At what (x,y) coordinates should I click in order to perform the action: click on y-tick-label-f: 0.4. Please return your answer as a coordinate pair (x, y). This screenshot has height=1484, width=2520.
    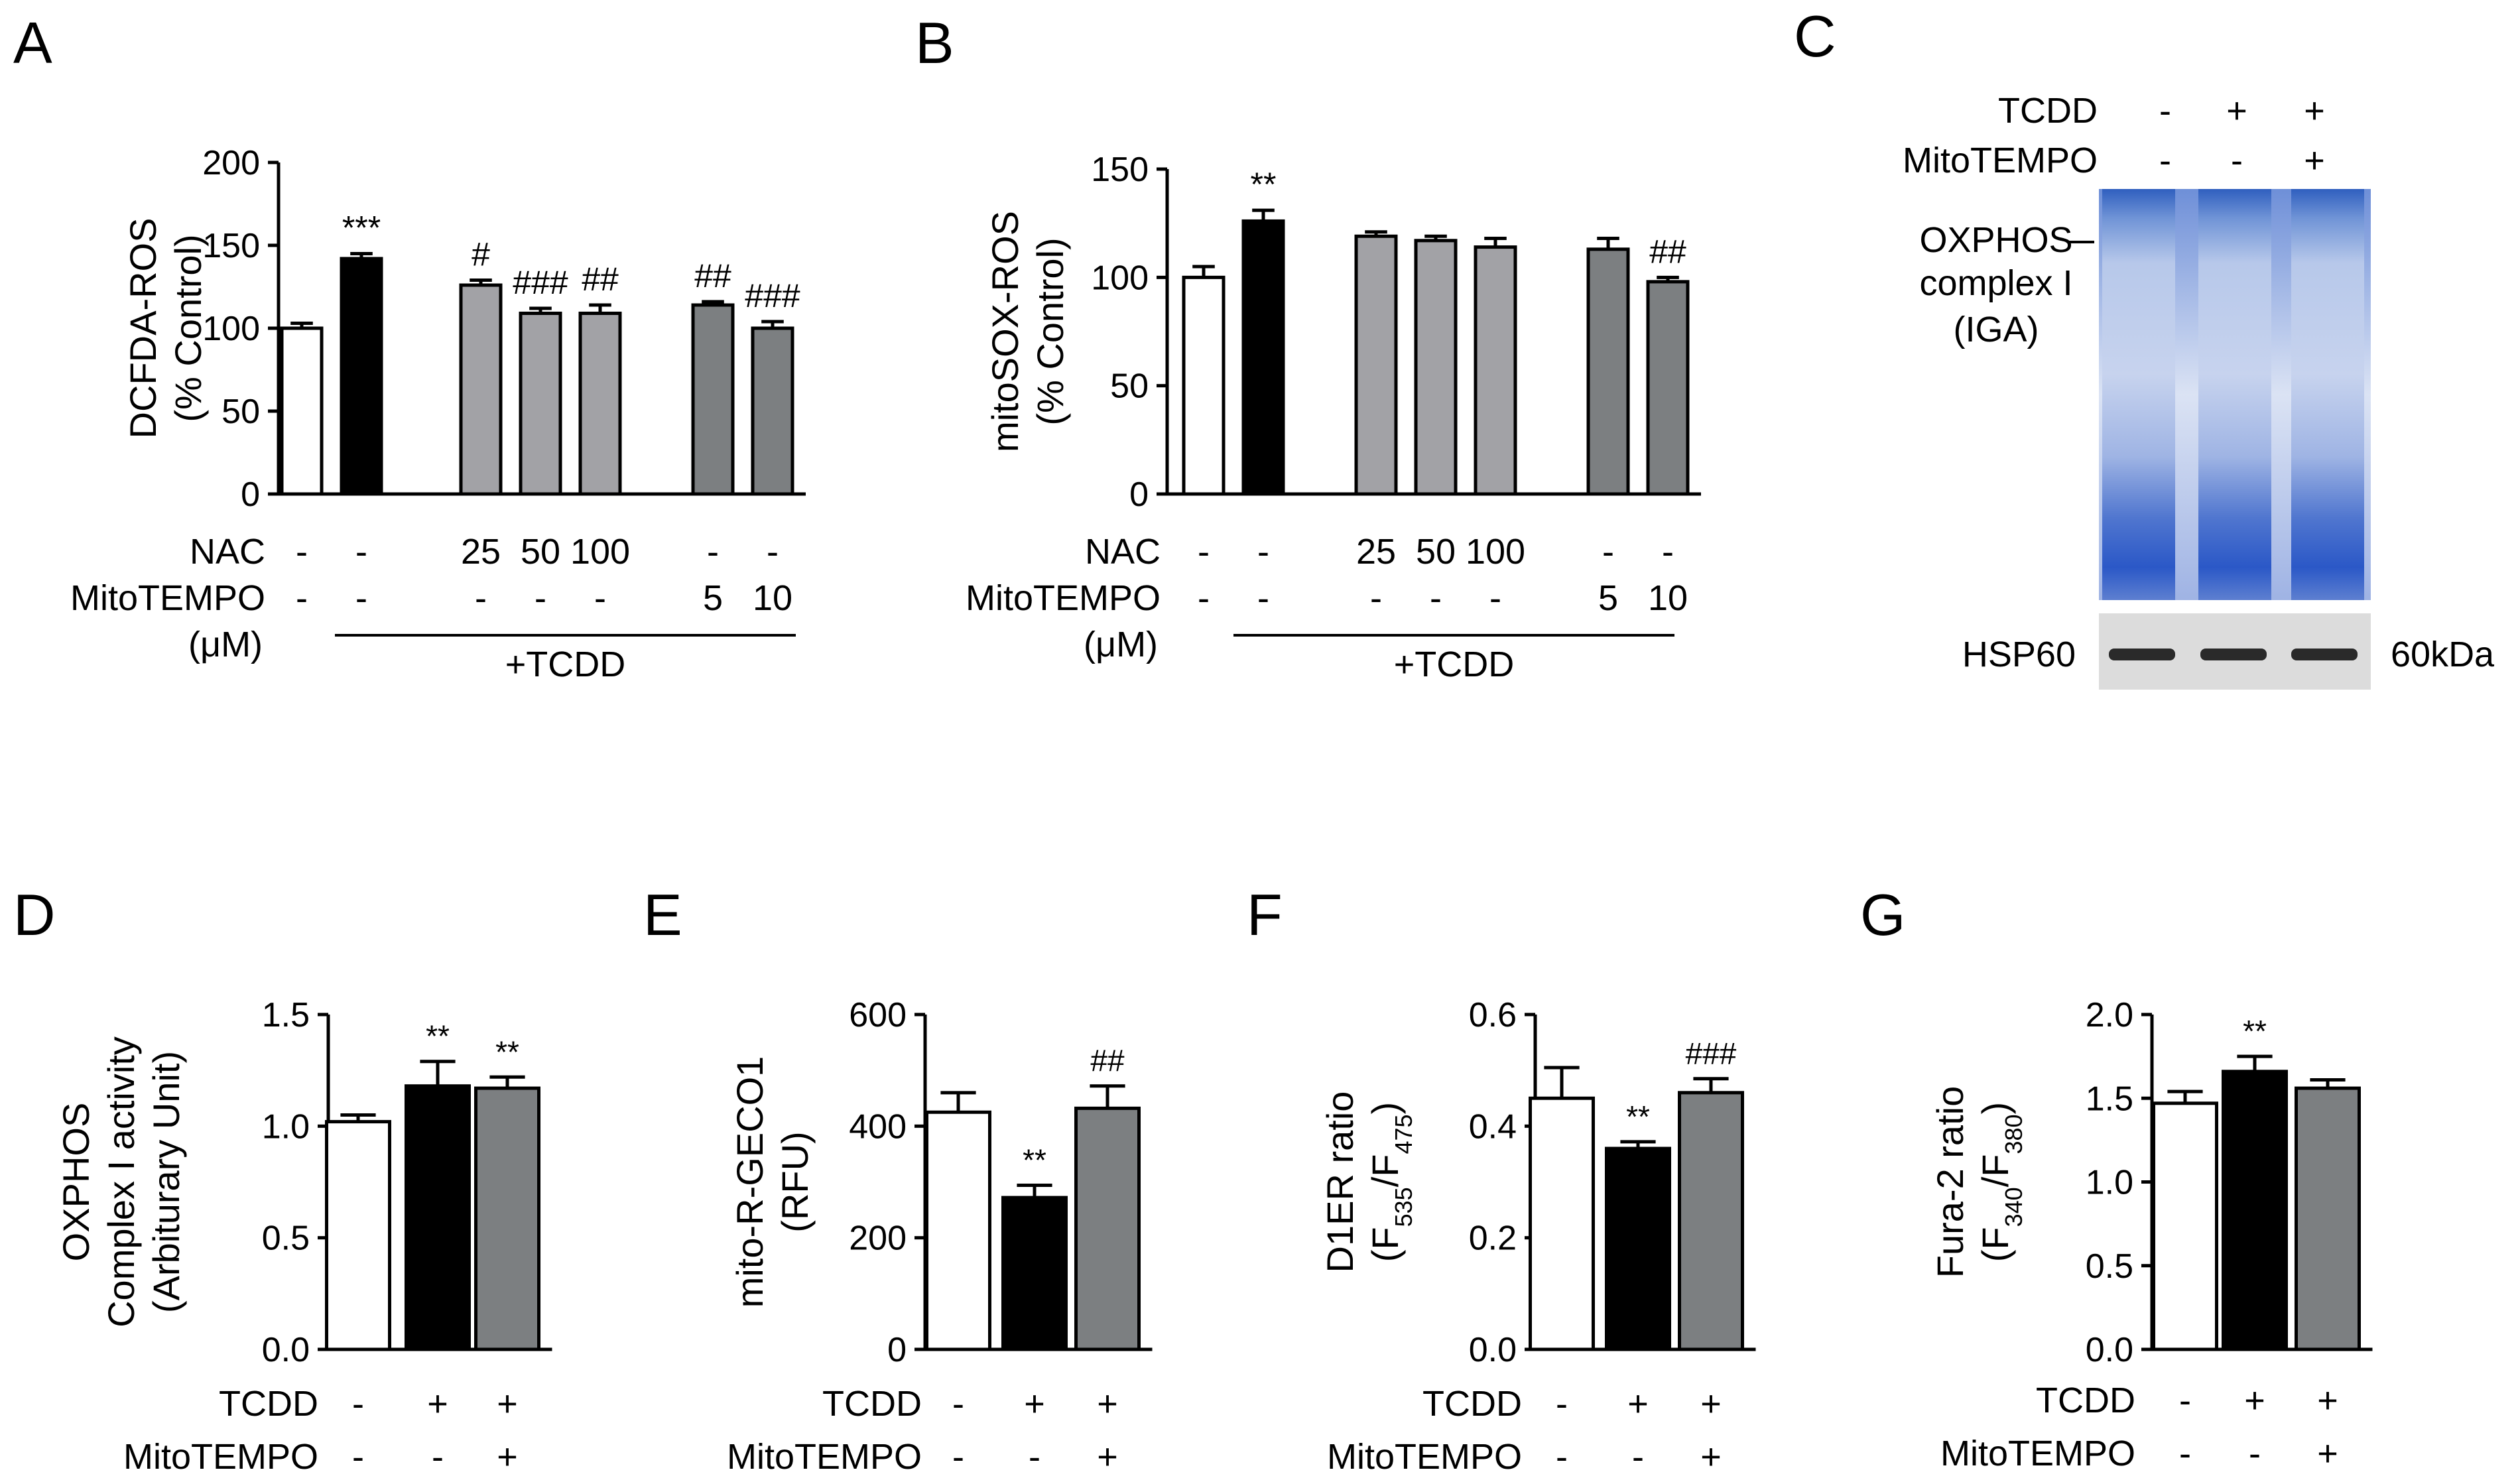
    Looking at the image, I should click on (1493, 1127).